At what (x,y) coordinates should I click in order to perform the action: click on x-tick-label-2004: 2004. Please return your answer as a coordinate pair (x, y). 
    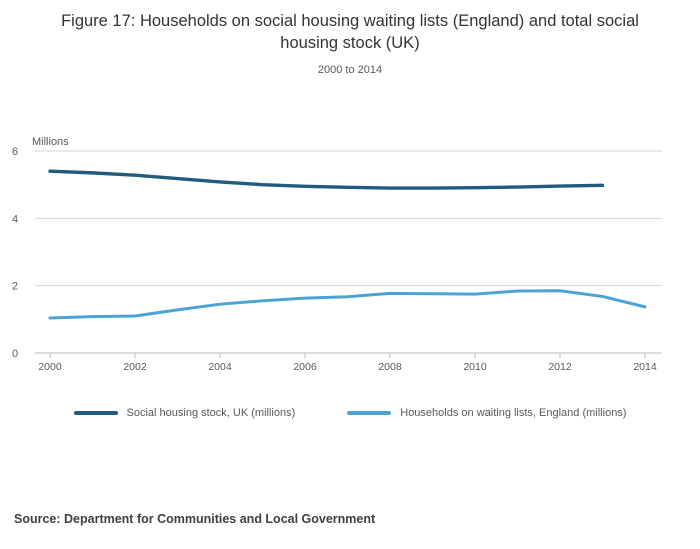
    Looking at the image, I should click on (220, 367).